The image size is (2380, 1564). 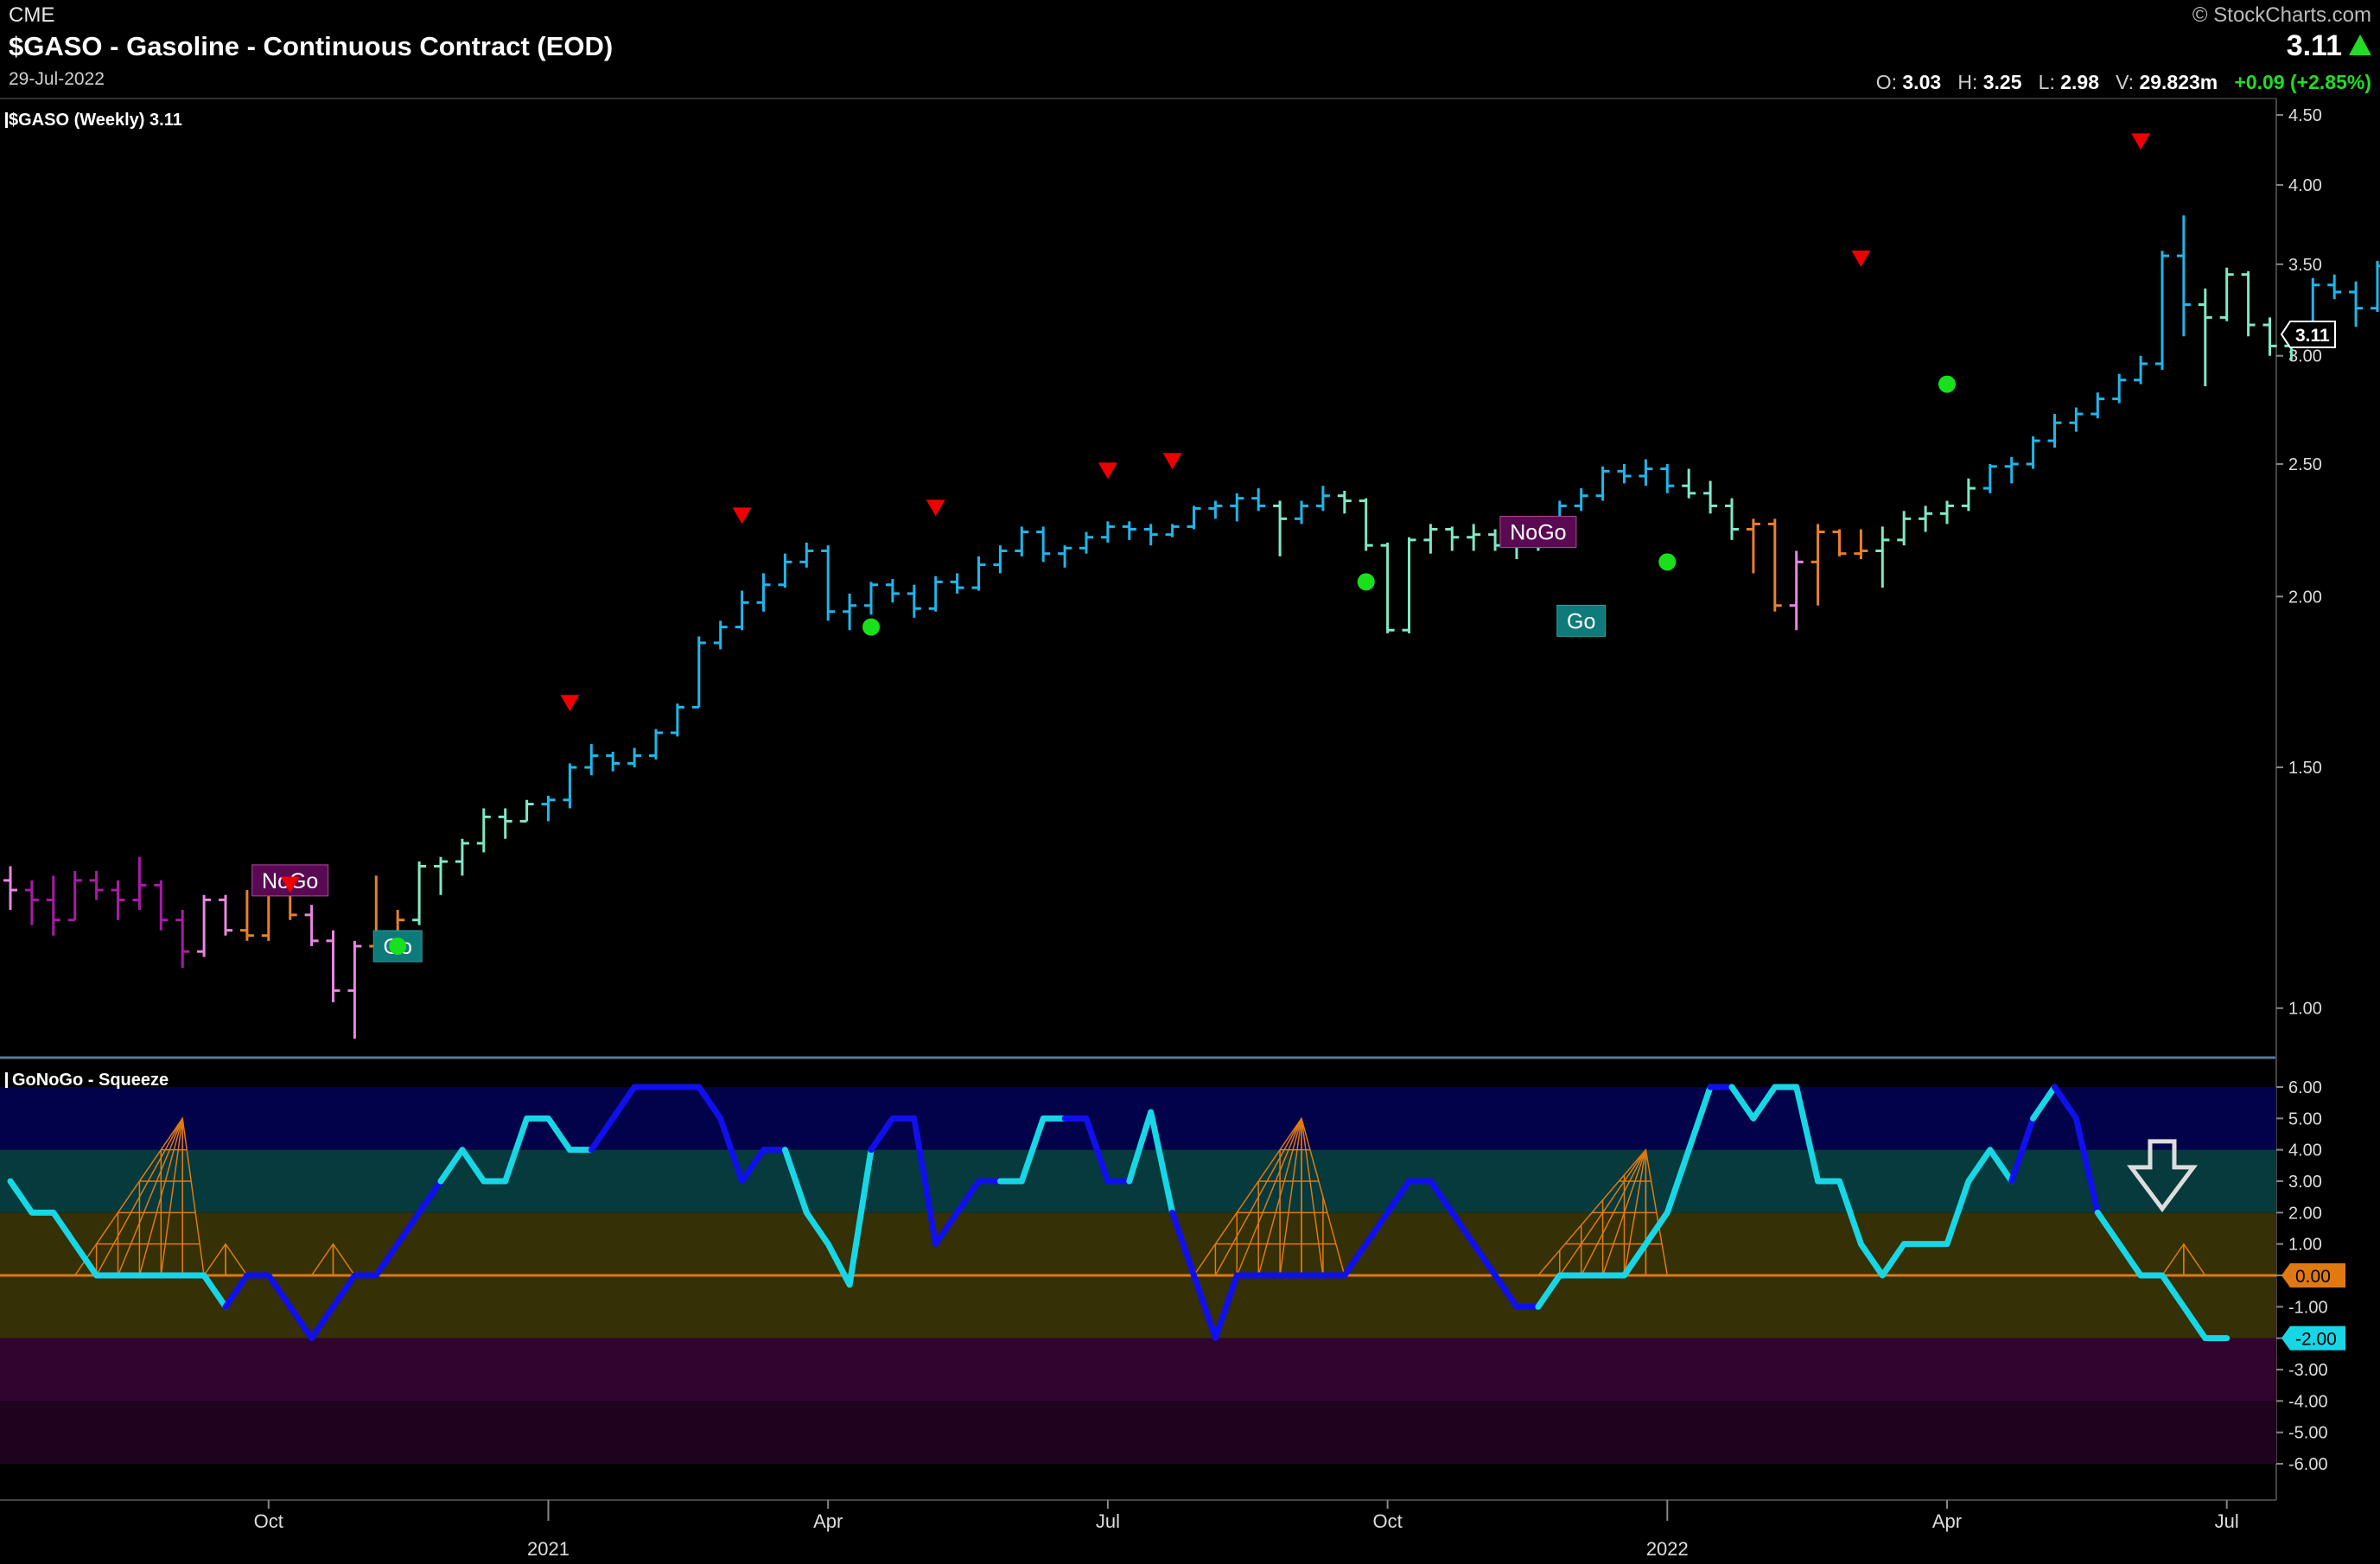 I want to click on low-value: 2.98, so click(x=2079, y=82).